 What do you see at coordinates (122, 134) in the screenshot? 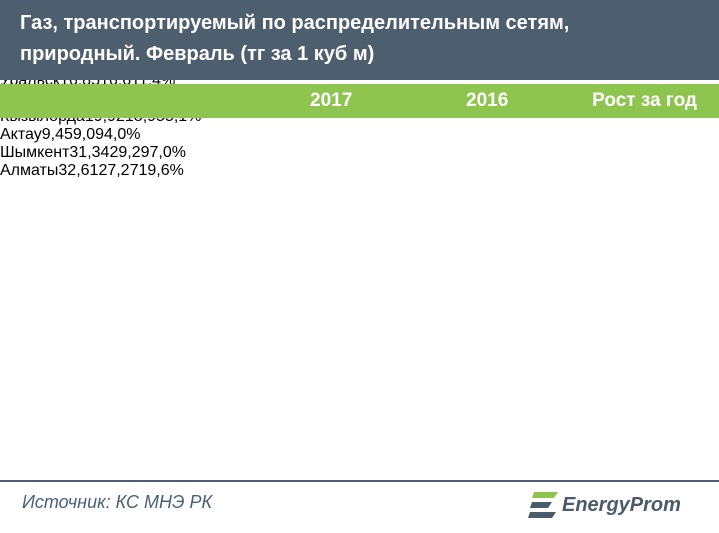
I see `cell: 4,0%` at bounding box center [122, 134].